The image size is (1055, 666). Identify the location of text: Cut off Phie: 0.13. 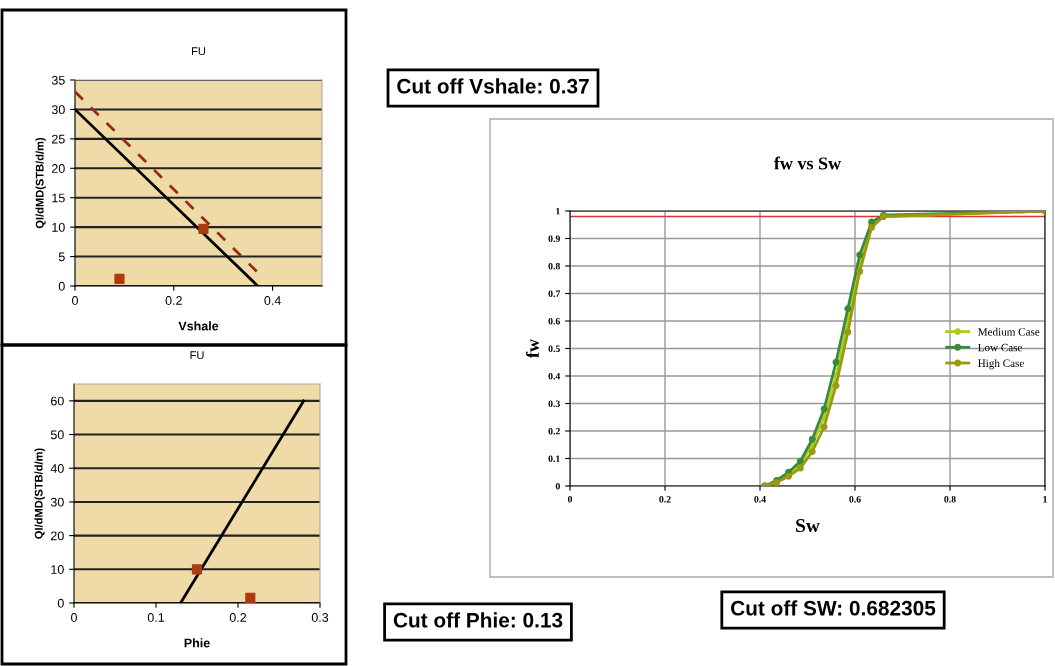
(478, 620).